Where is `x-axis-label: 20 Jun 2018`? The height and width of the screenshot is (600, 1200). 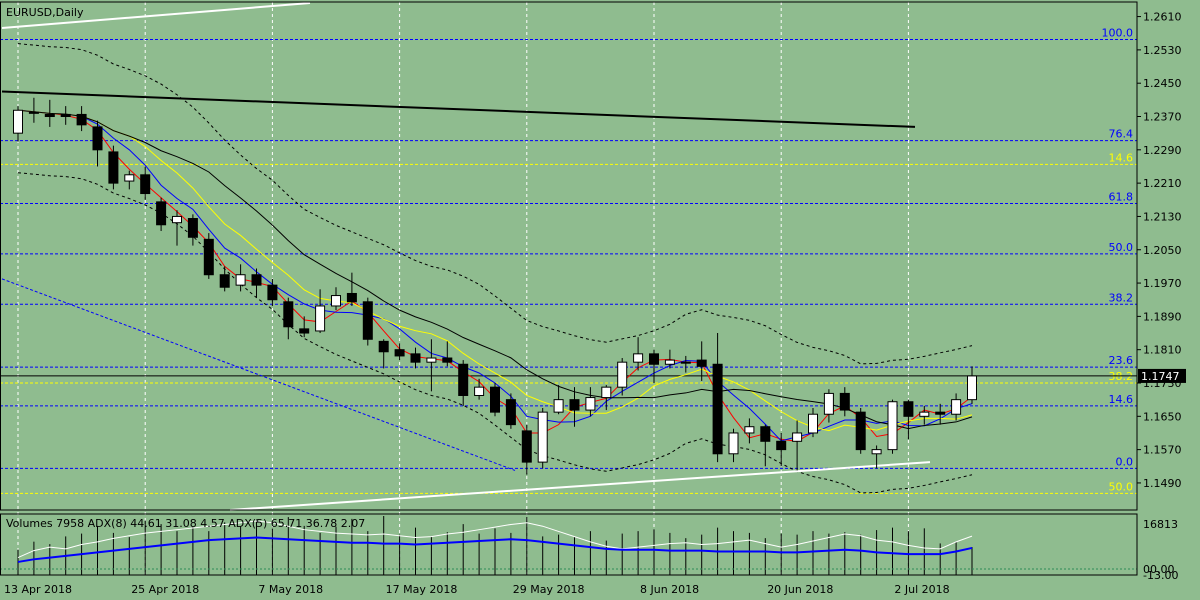
x-axis-label: 20 Jun 2018 is located at coordinates (800, 589).